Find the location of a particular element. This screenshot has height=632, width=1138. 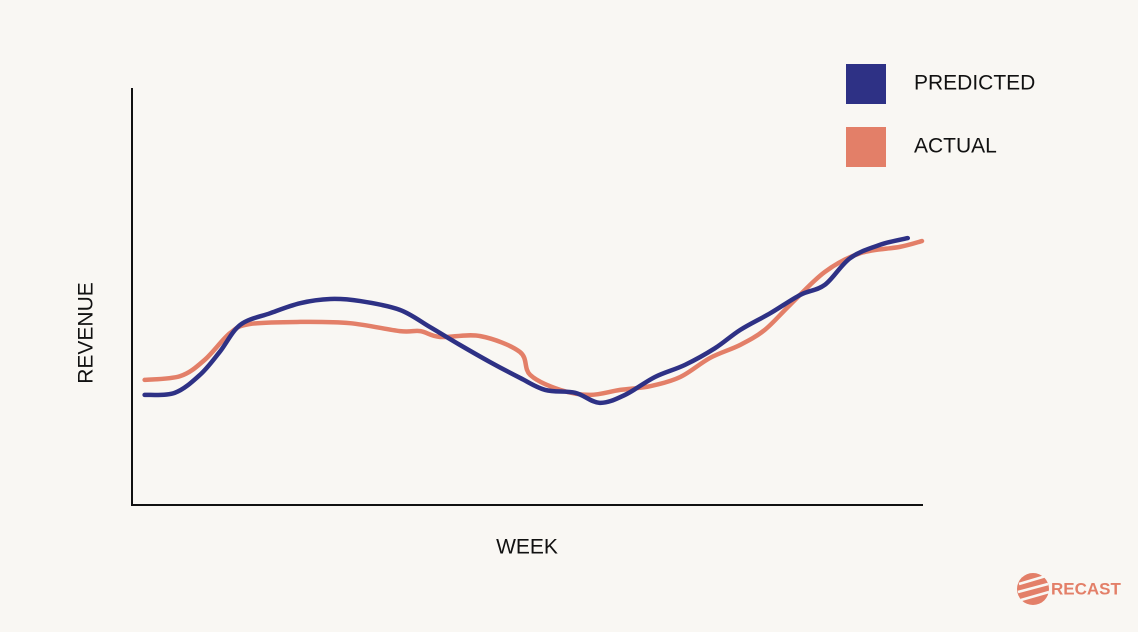

brand-name: RECAST is located at coordinates (1086, 588).